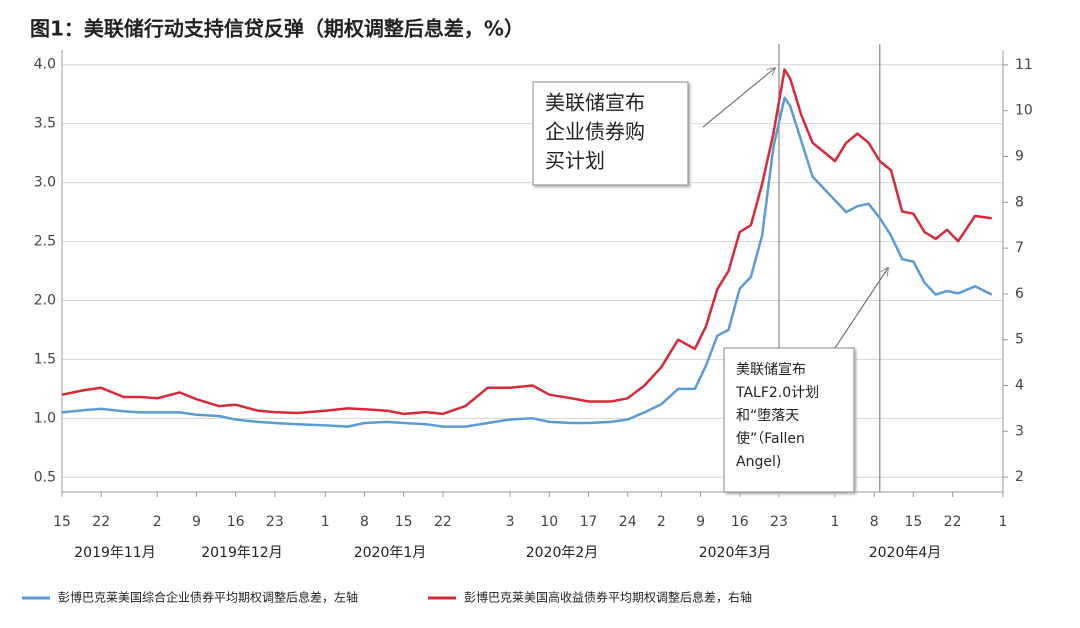 This screenshot has width=1080, height=628. What do you see at coordinates (45, 359) in the screenshot?
I see `y-tick-label: 1.5` at bounding box center [45, 359].